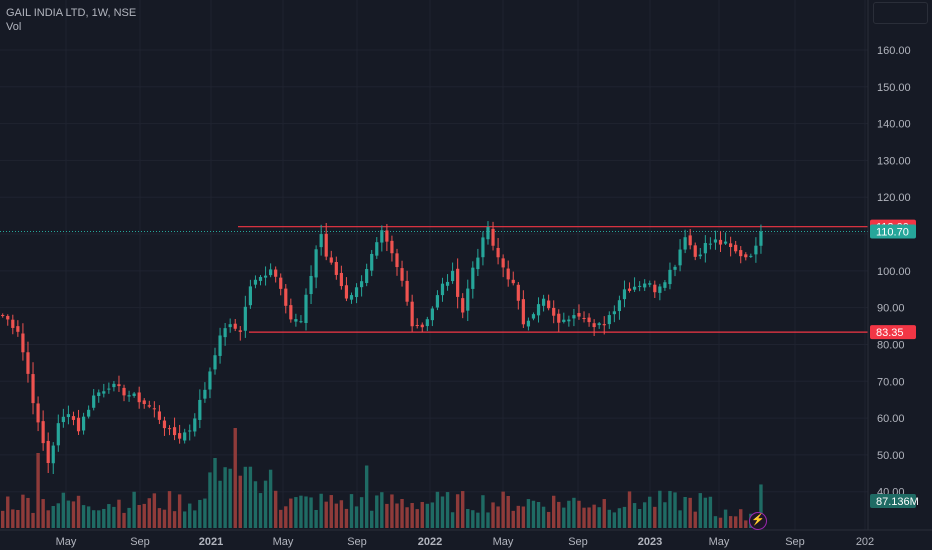  Describe the element at coordinates (503, 542) in the screenshot. I see `x-tick-label: May` at that location.